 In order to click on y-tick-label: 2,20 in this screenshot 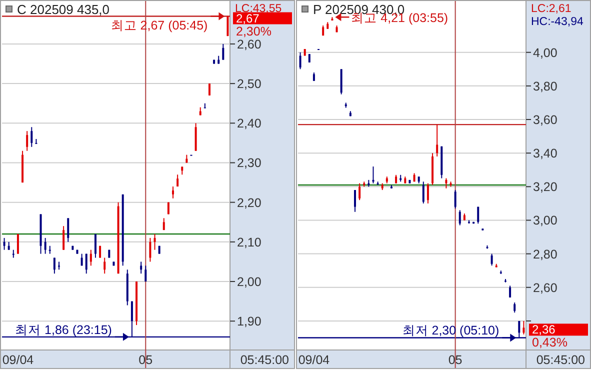, I will do `click(249, 203)`.